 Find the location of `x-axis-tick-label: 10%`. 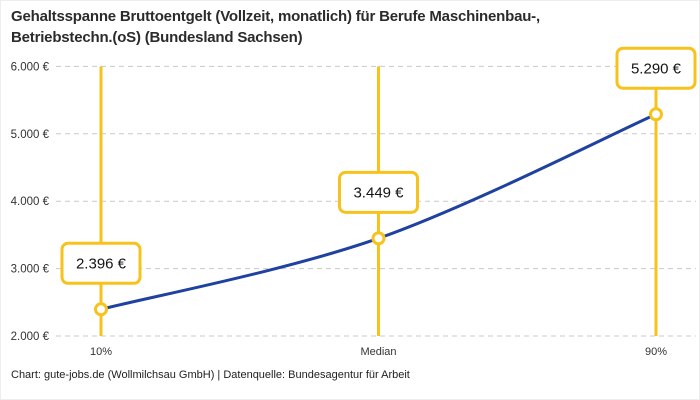

x-axis-tick-label: 10% is located at coordinates (101, 352).